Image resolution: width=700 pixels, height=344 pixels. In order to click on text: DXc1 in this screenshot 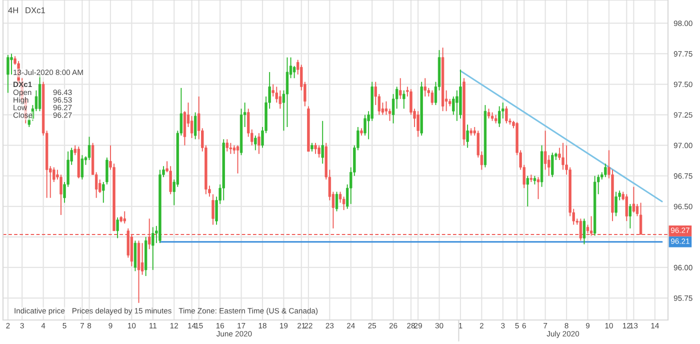, I will do `click(35, 10)`.